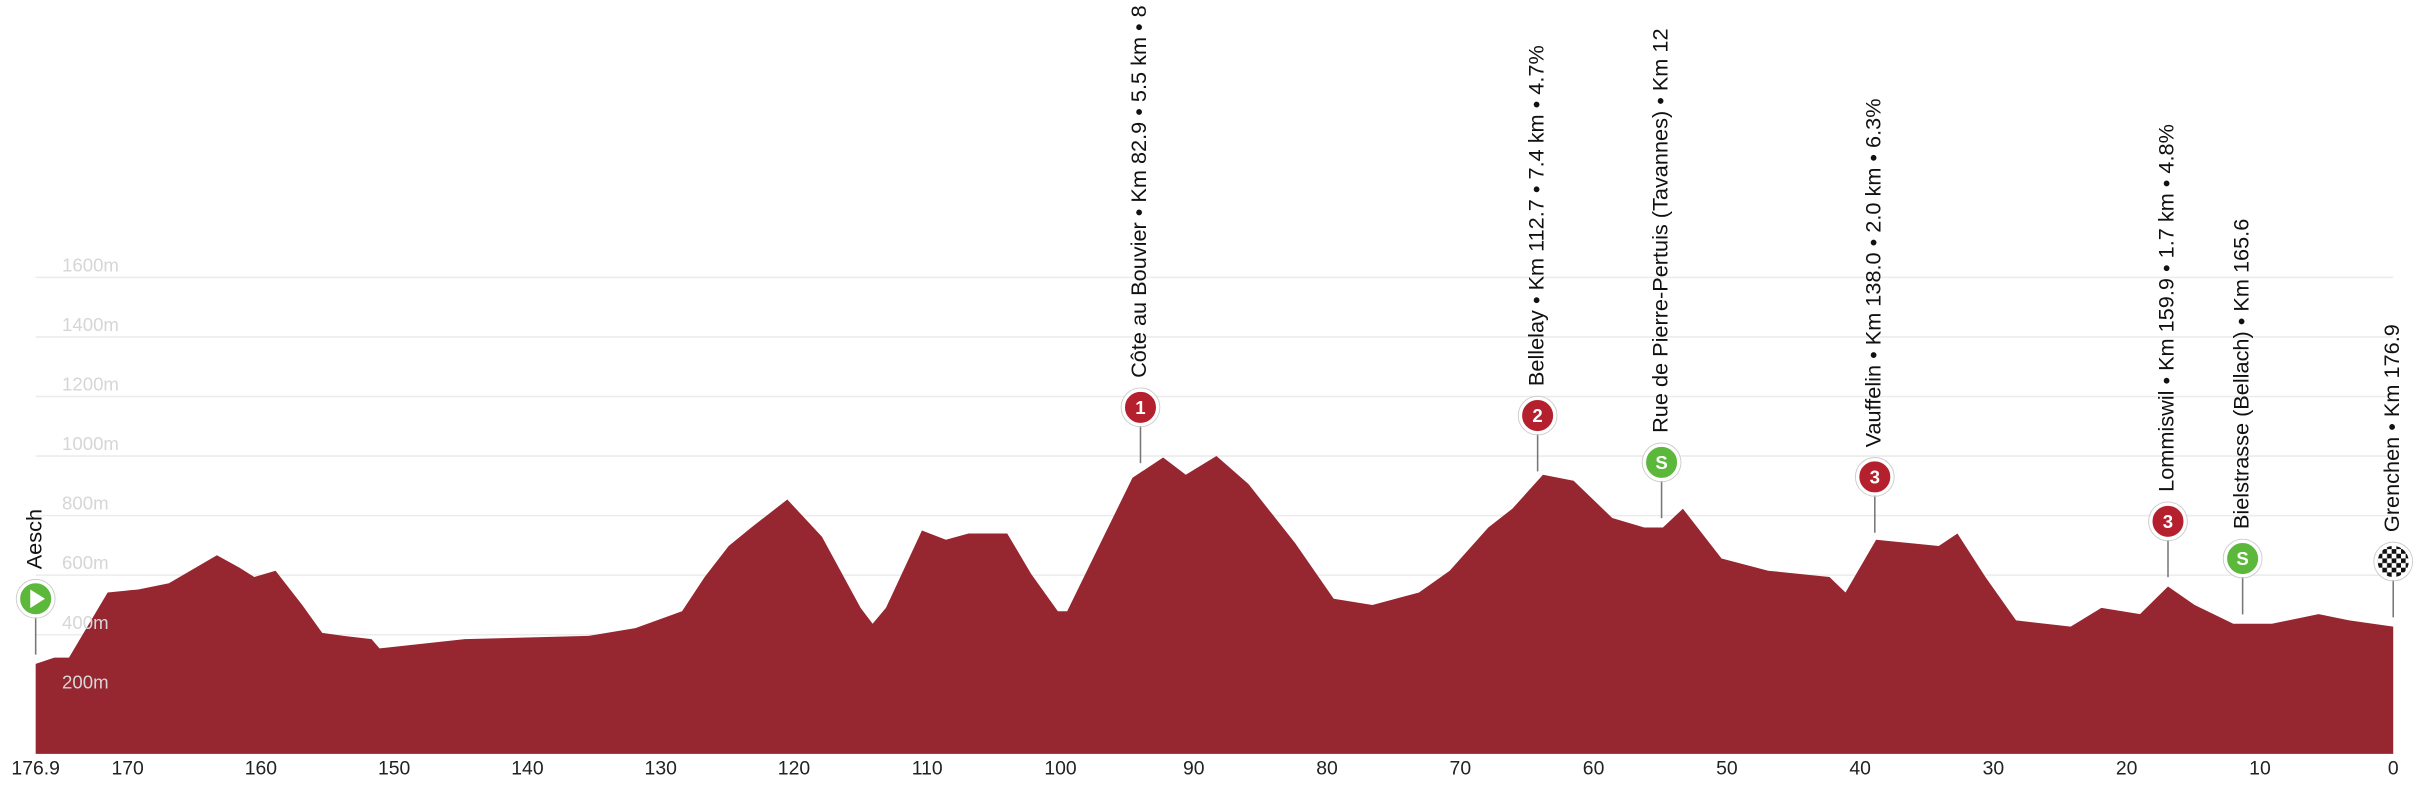  Describe the element at coordinates (1860, 768) in the screenshot. I see `x-tick-label: 40` at that location.